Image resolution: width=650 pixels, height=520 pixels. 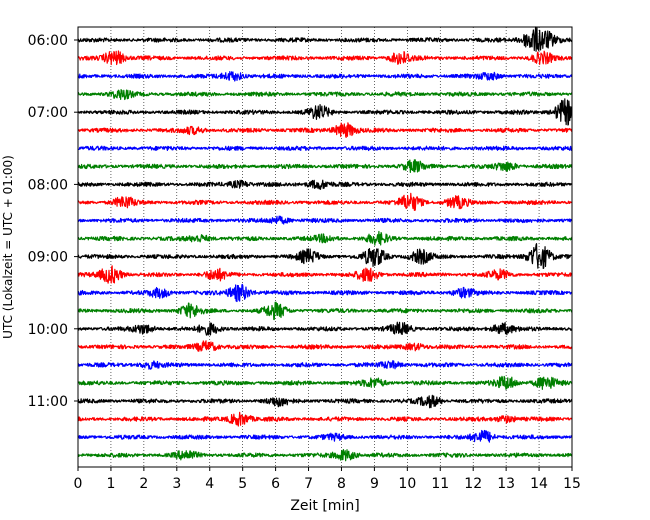 I want to click on x-axis-ticks: 0 1 2 3 4 5 6 7 8 9 10 11 12 13 14 15, so click(x=327, y=479).